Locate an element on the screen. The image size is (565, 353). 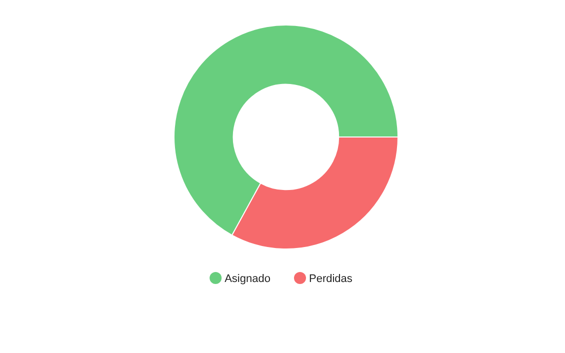
legend-label: Asignado is located at coordinates (247, 279).